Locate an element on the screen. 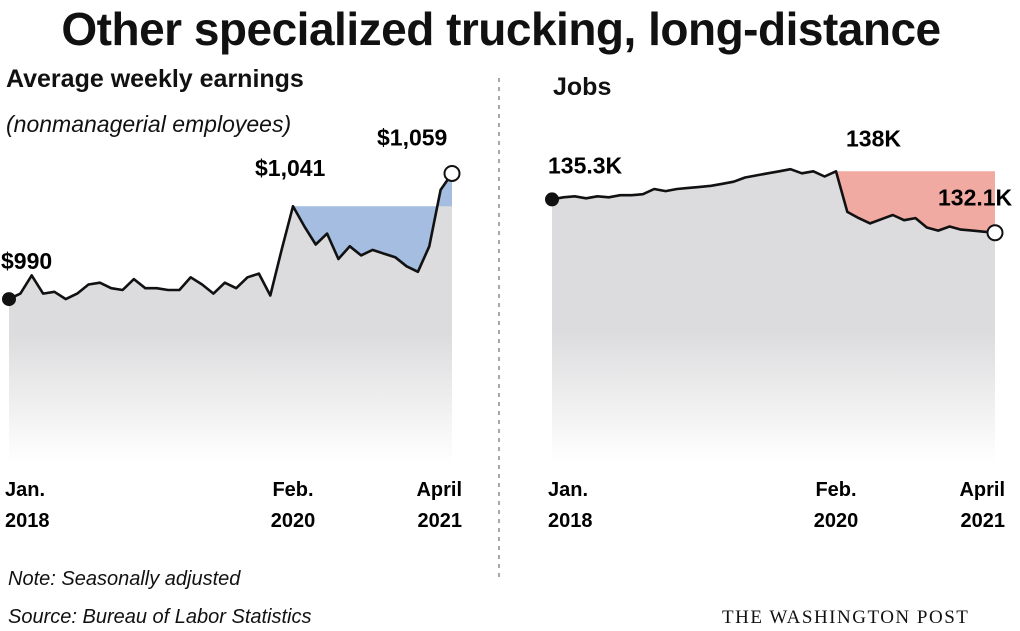  earnings-data-label-1: $990 is located at coordinates (26, 261).